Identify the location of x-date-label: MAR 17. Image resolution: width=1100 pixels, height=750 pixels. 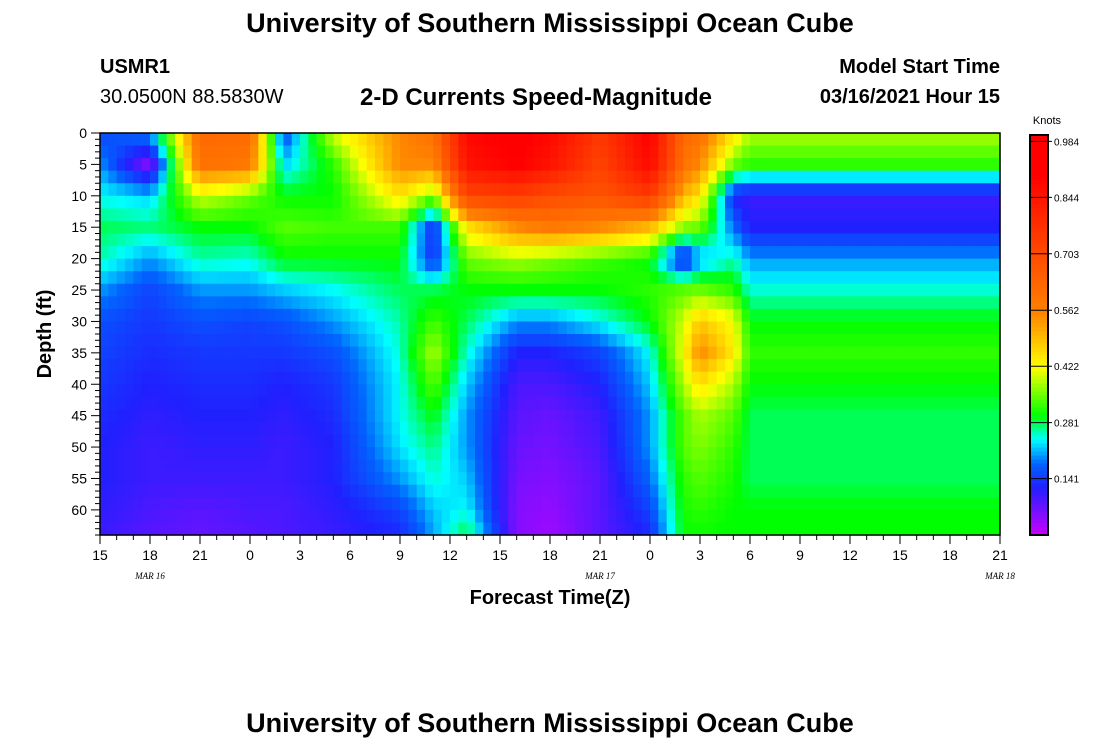
(599, 576).